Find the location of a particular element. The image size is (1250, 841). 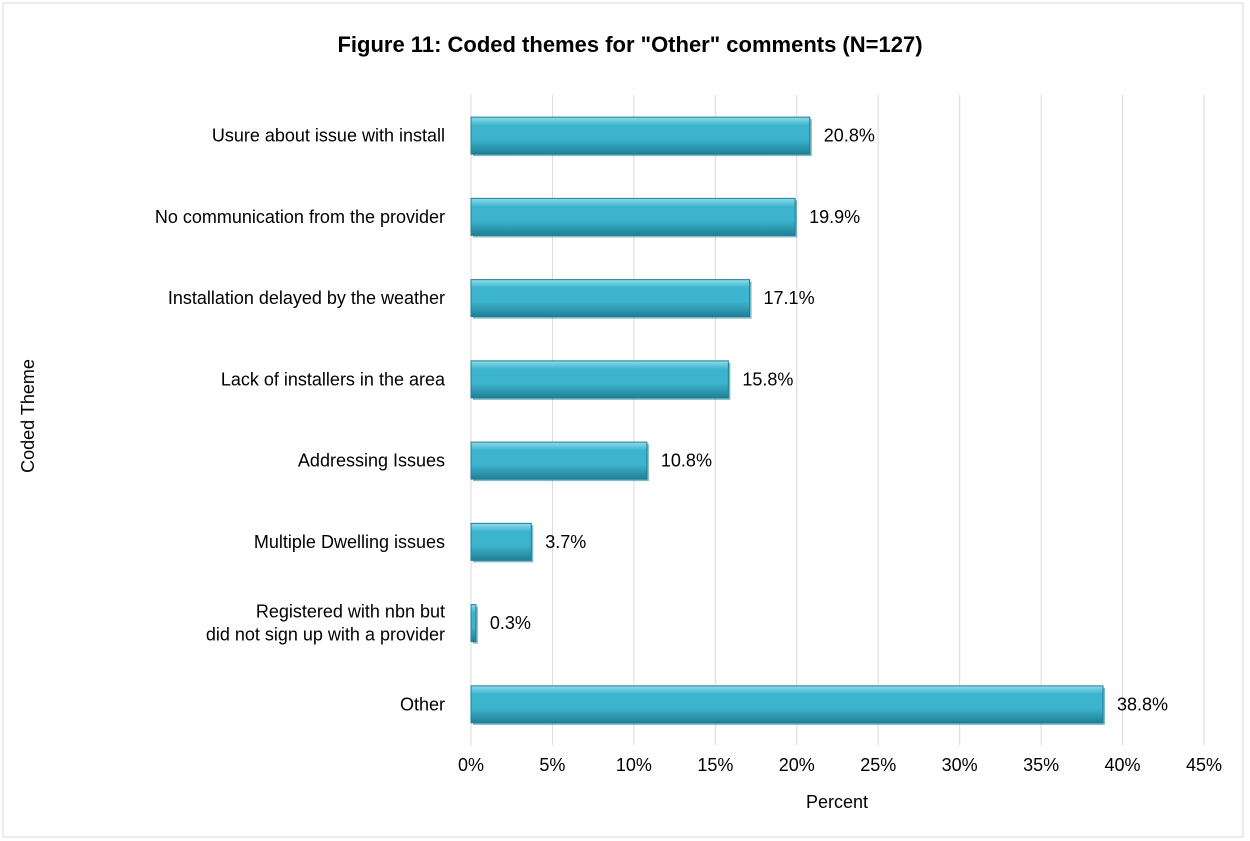

category-label-line: Installation delayed by the weather is located at coordinates (306, 298).